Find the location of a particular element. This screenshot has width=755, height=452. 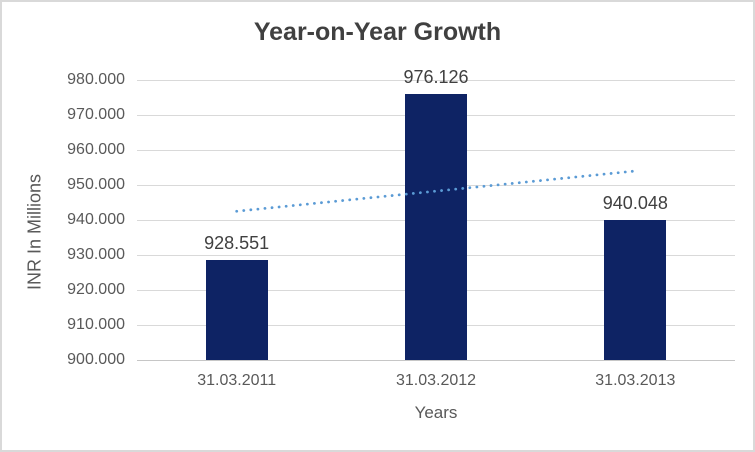

y-tick-label: 930.000 is located at coordinates (96, 254).